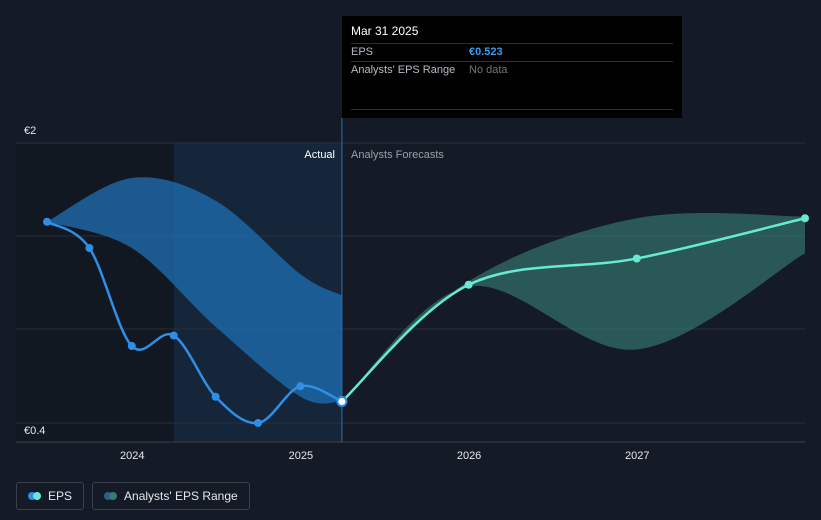  What do you see at coordinates (30, 131) in the screenshot?
I see `y-tick-label-top: €2` at bounding box center [30, 131].